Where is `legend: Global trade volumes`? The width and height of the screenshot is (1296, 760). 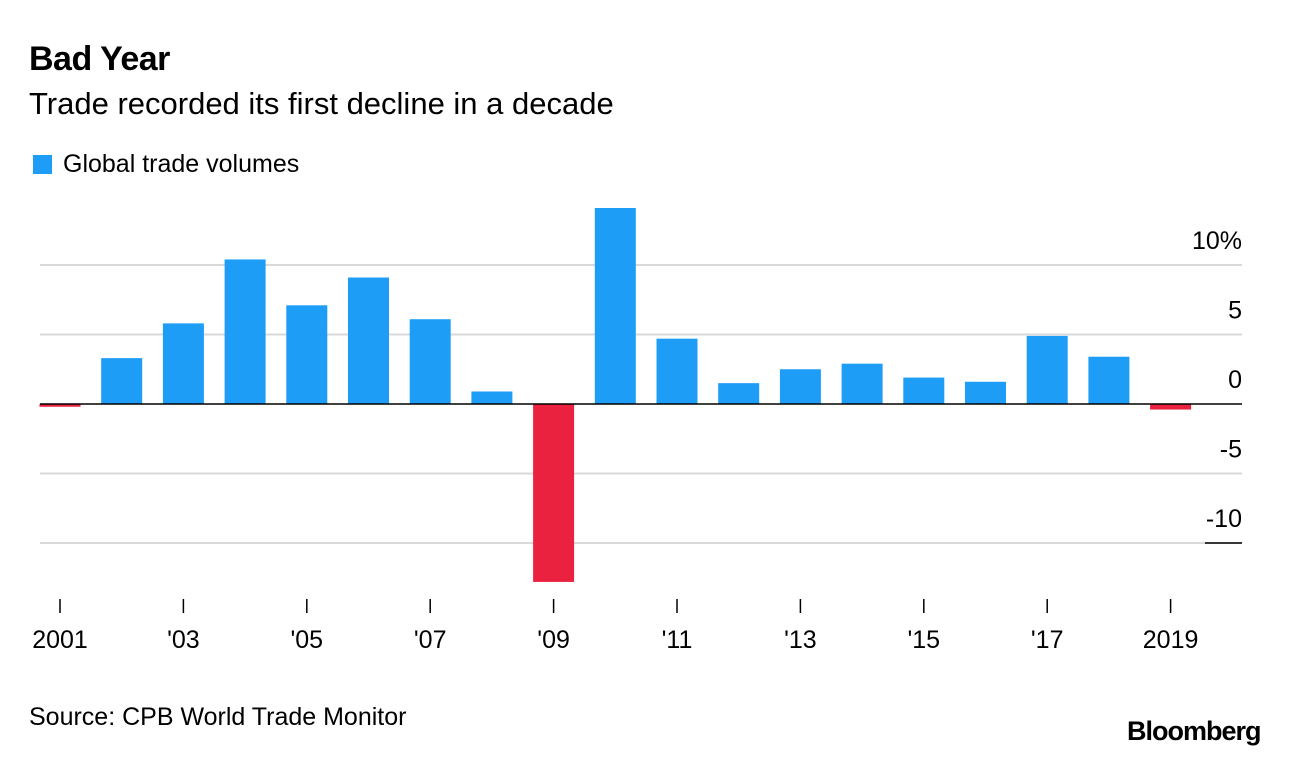
legend: Global trade volumes is located at coordinates (166, 164).